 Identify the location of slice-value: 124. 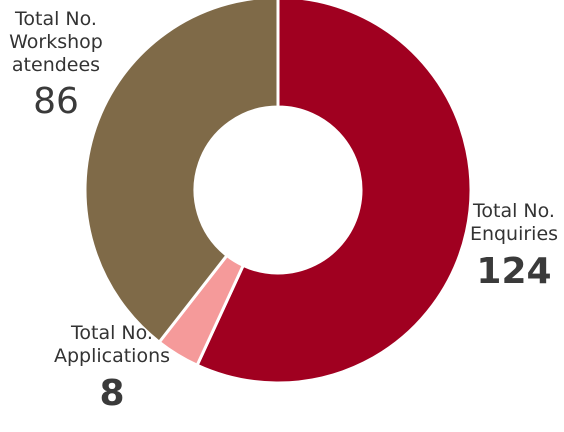
(514, 271).